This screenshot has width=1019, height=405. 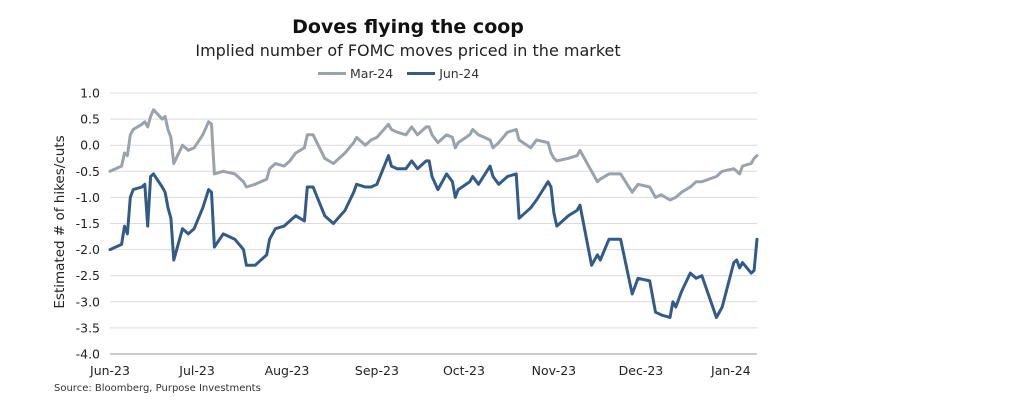 I want to click on x-tick-label: Jan-24, so click(x=730, y=370).